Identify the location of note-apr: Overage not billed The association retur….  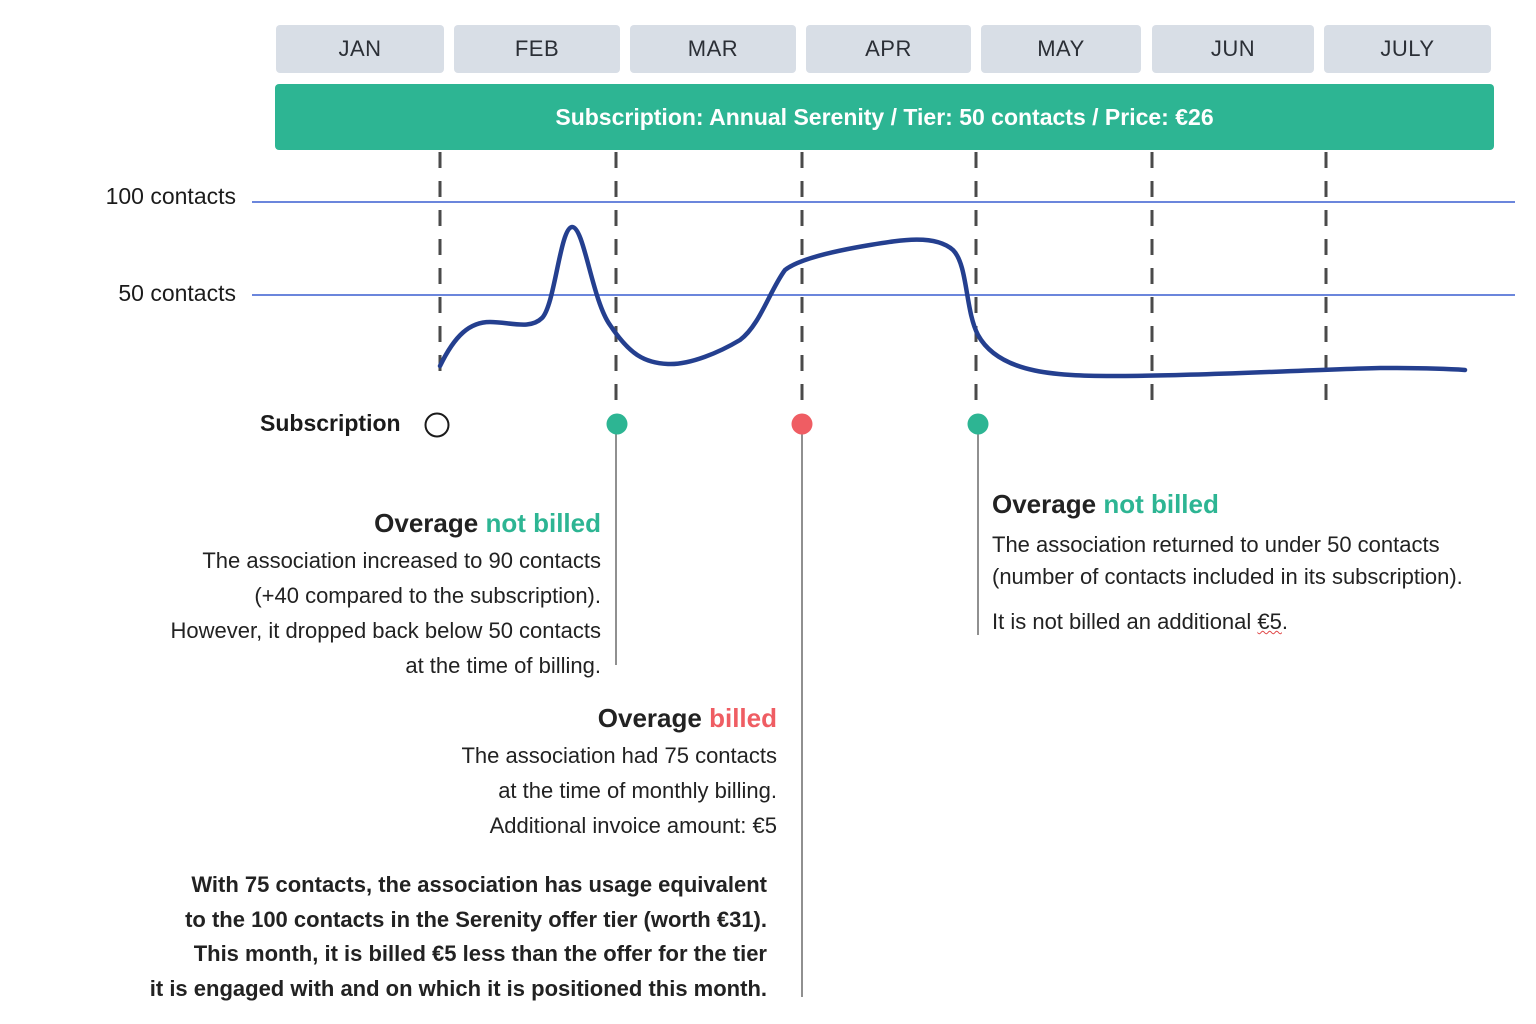
(1252, 561).